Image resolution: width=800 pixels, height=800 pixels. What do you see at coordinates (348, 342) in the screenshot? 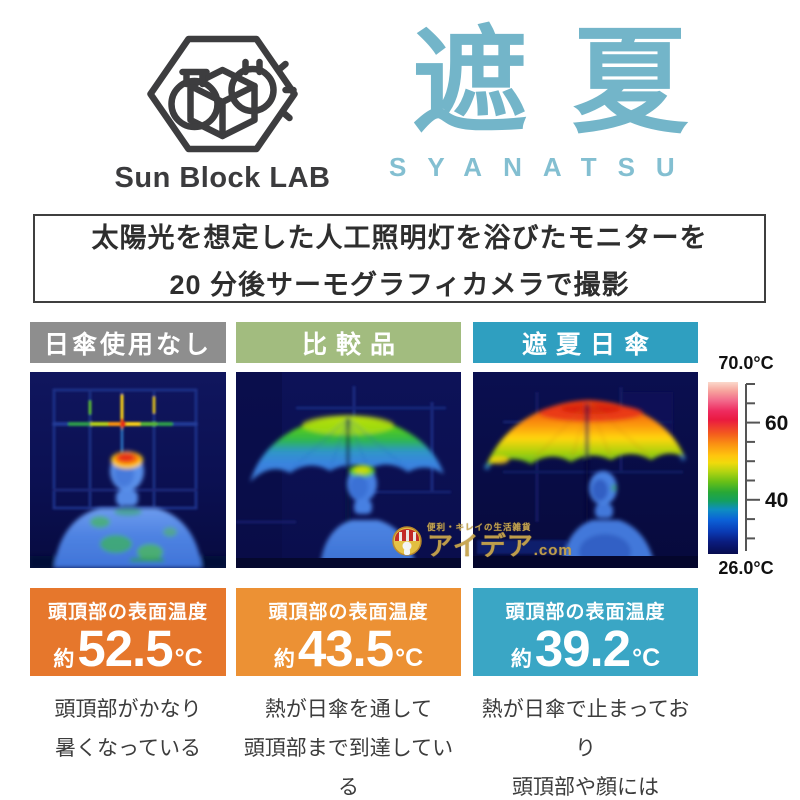
I see `column-header-comparison: 比較品` at bounding box center [348, 342].